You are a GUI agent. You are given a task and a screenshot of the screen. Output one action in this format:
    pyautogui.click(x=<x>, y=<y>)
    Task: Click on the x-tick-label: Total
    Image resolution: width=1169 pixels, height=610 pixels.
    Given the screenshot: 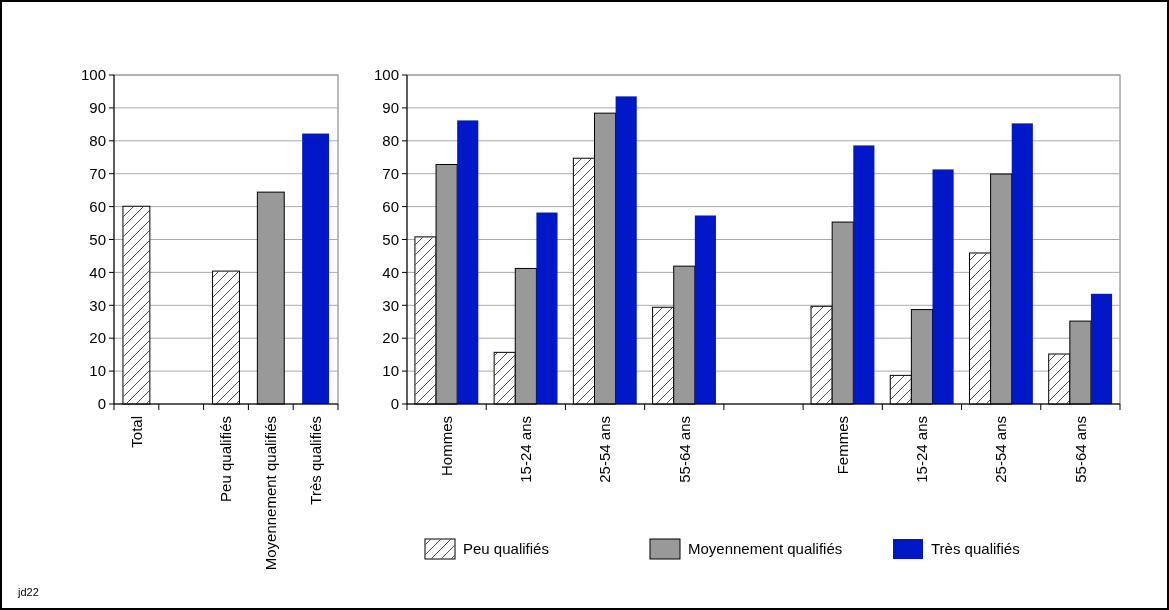 What is the action you would take?
    pyautogui.click(x=136, y=432)
    